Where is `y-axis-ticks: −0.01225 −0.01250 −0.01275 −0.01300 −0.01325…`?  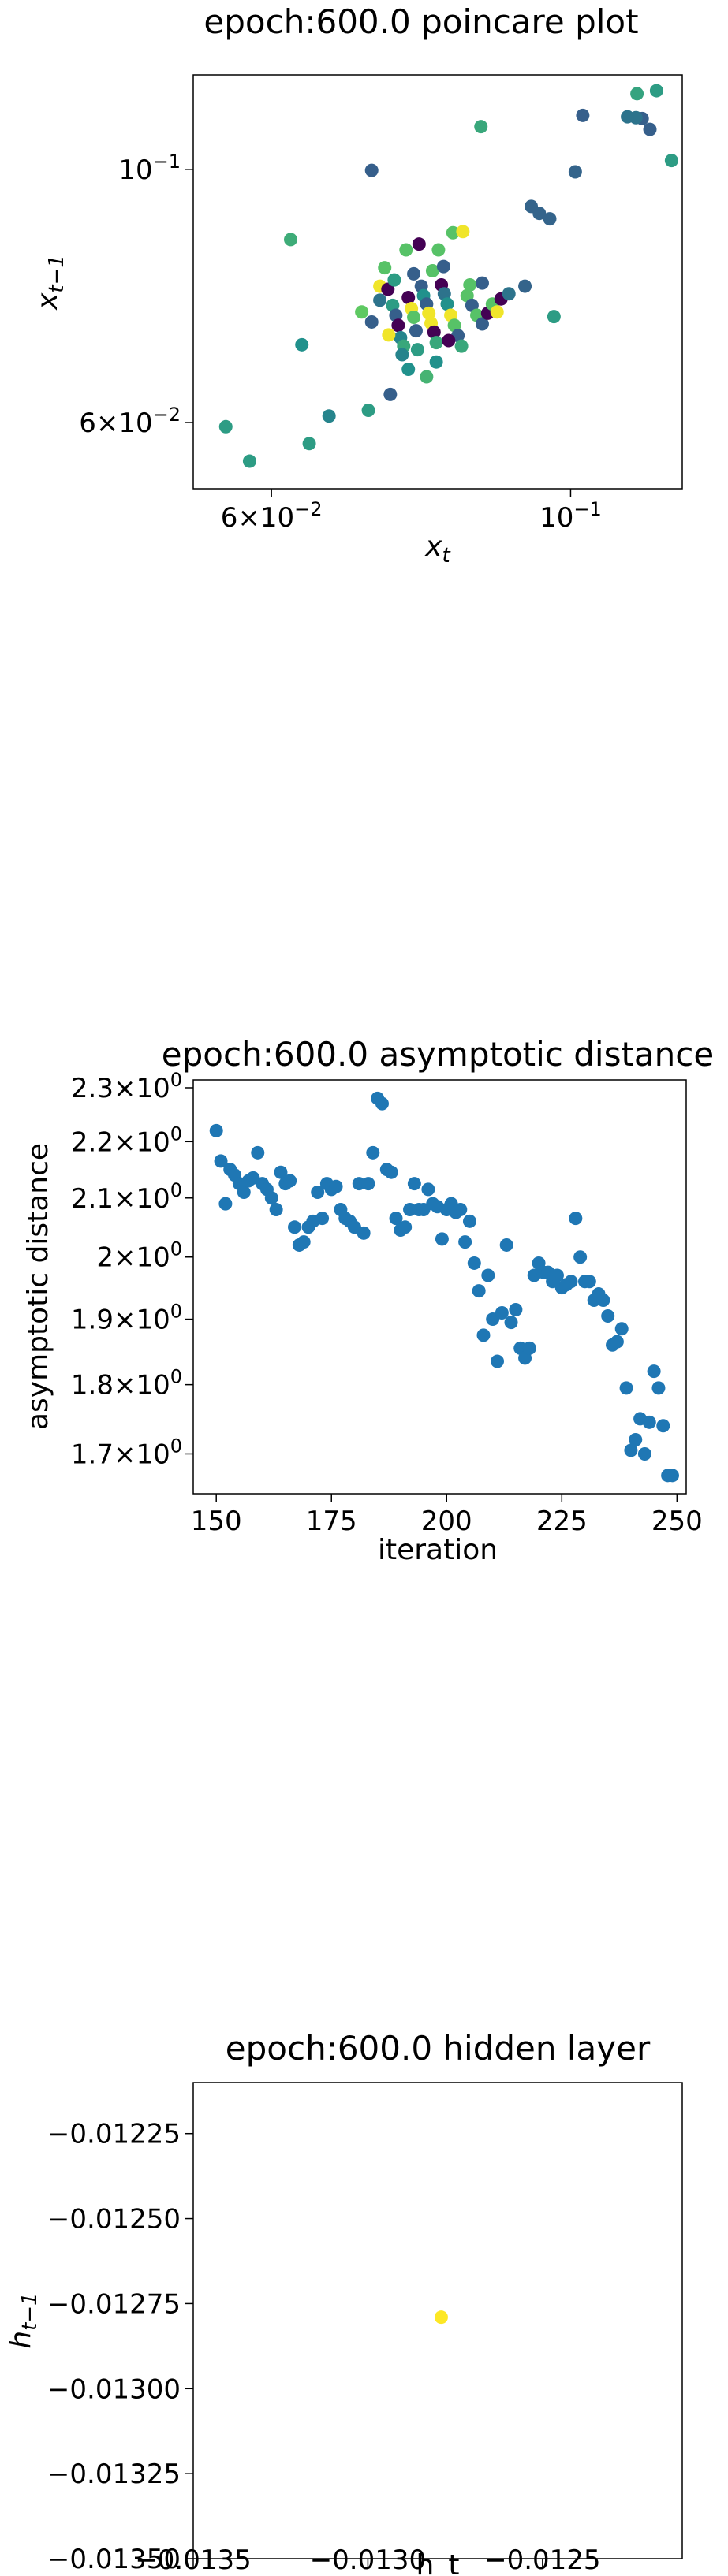 y-axis-ticks: −0.01225 −0.01250 −0.01275 −0.01300 −0.01325… is located at coordinates (120, 2347).